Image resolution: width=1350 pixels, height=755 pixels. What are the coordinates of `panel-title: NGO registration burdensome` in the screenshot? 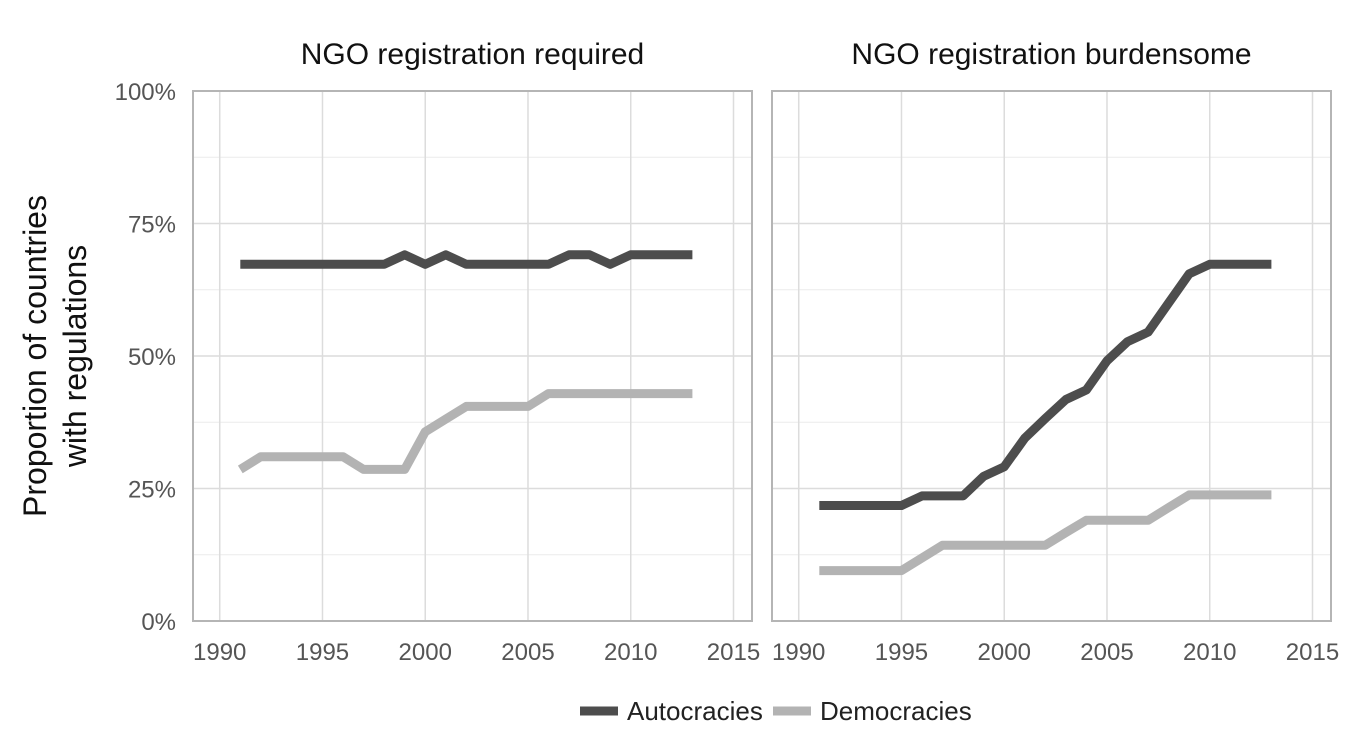 It's located at (1051, 54).